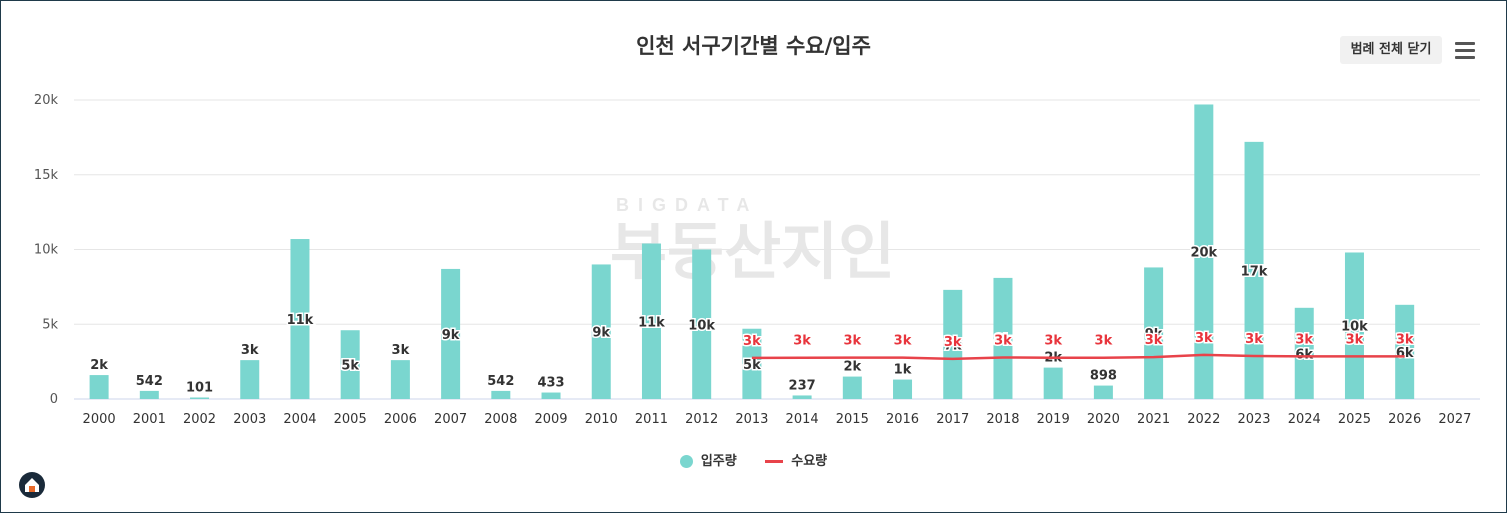 The width and height of the screenshot is (1507, 513). I want to click on x-tick-label: 2003, so click(249, 419).